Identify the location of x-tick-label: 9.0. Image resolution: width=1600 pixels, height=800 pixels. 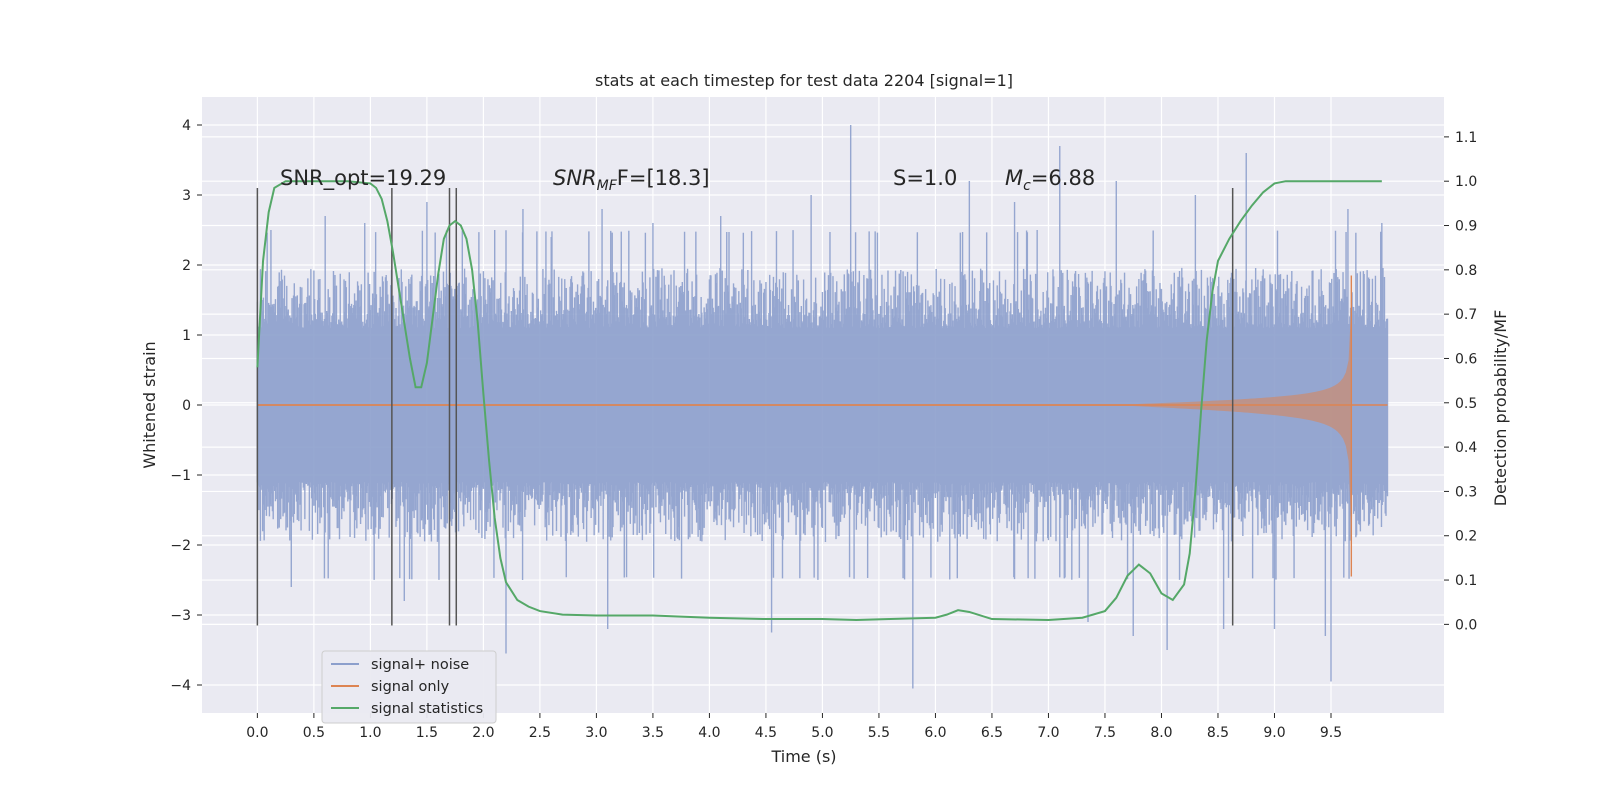
(1274, 733).